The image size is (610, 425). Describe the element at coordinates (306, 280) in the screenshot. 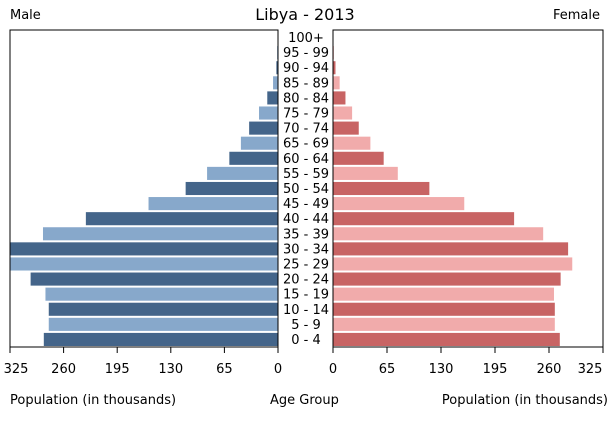

I see `age-label-4: 20 - 24` at that location.